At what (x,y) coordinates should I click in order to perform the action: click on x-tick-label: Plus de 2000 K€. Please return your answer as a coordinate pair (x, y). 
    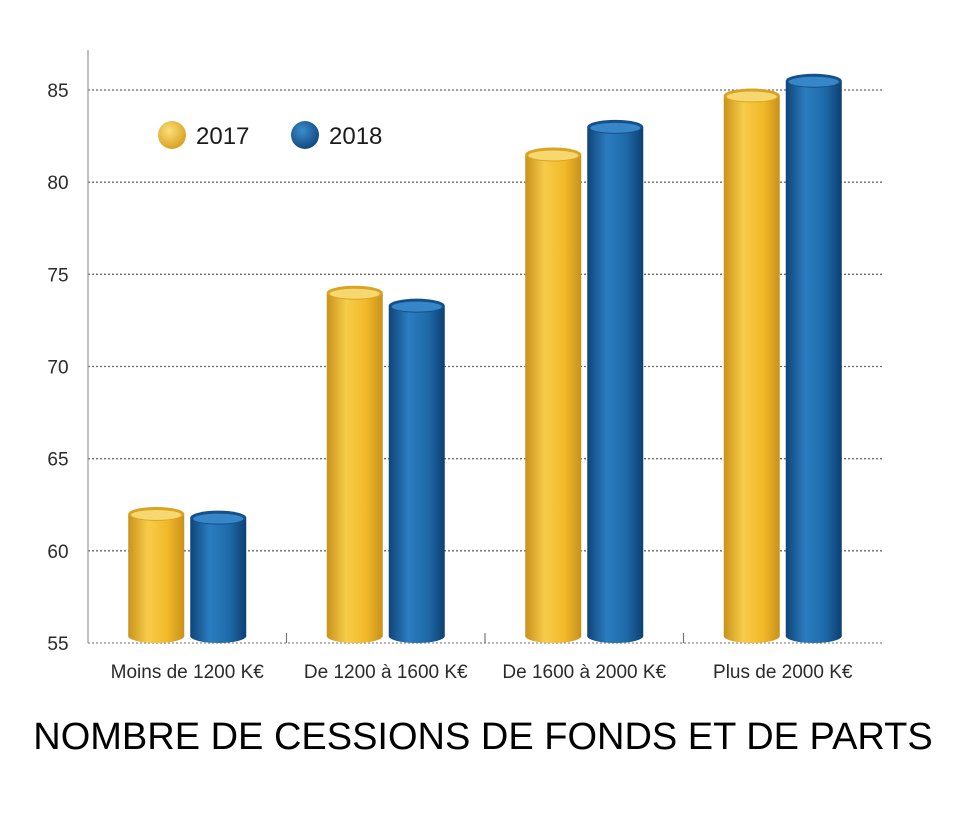
    Looking at the image, I should click on (783, 672).